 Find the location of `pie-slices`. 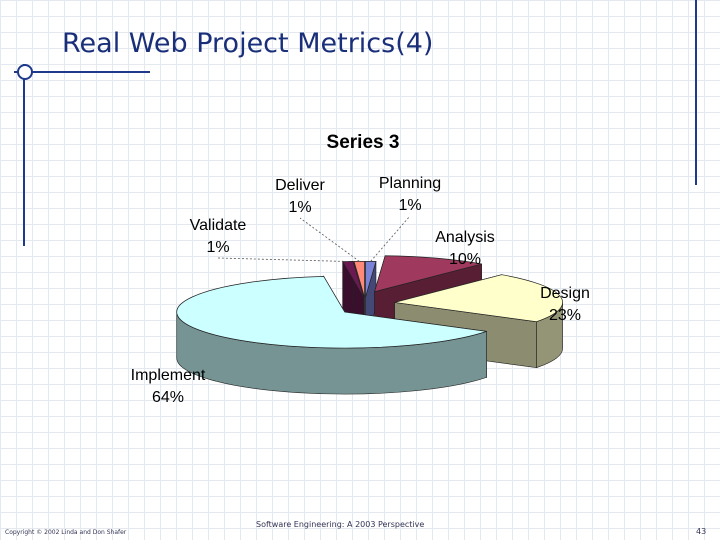

pie-slices is located at coordinates (369, 325).